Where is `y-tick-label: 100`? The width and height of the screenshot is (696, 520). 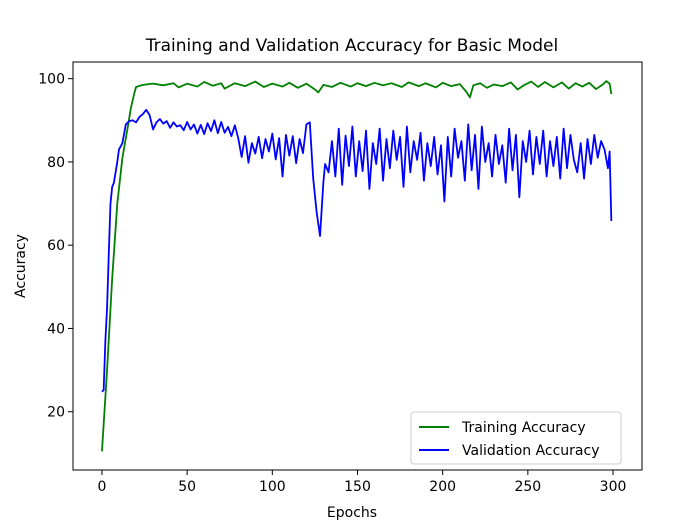
y-tick-label: 100 is located at coordinates (51, 80).